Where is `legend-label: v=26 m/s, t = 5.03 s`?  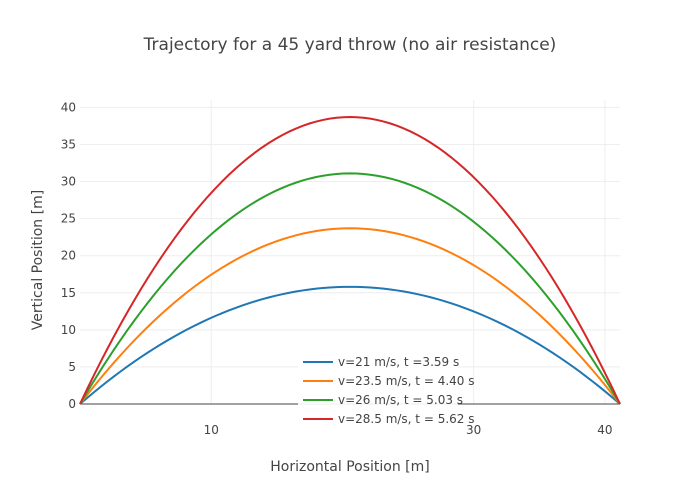 legend-label: v=26 m/s, t = 5.03 s is located at coordinates (400, 400).